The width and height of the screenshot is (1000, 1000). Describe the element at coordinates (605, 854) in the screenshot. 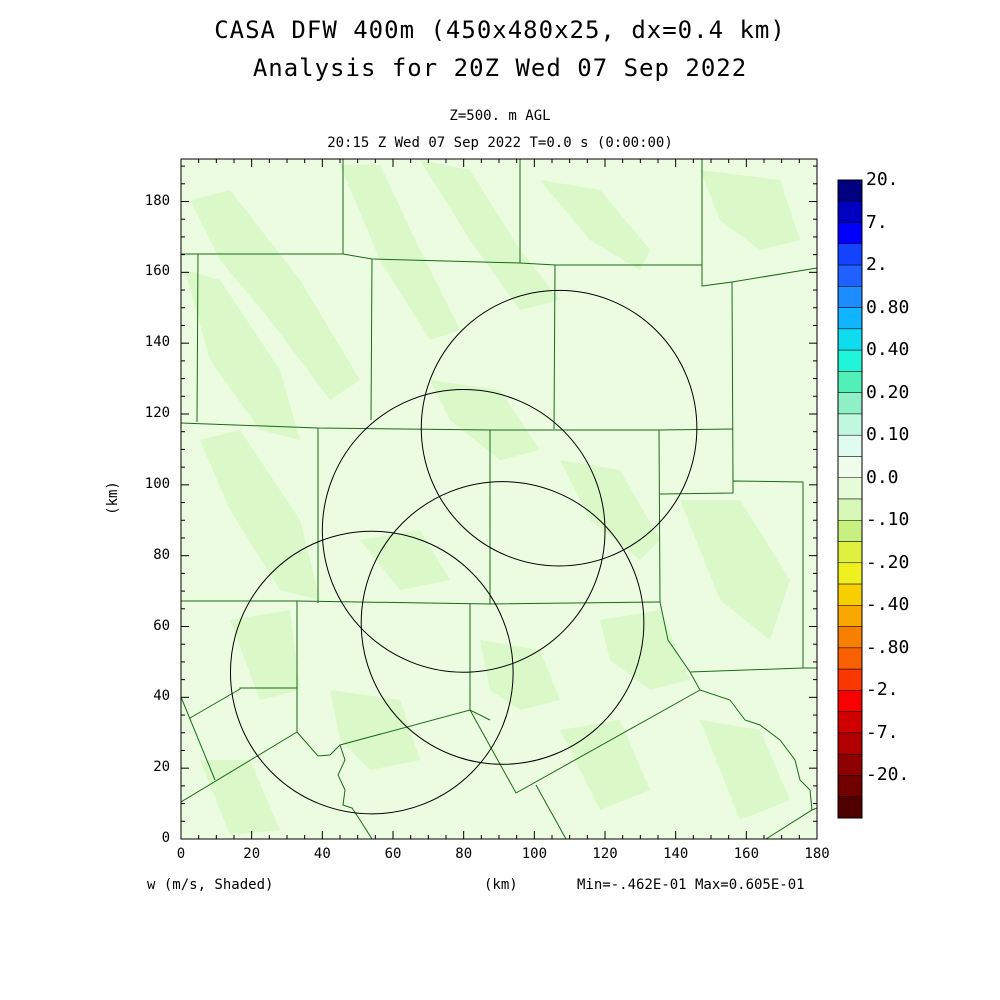

I see `x-tick-label: 120` at that location.